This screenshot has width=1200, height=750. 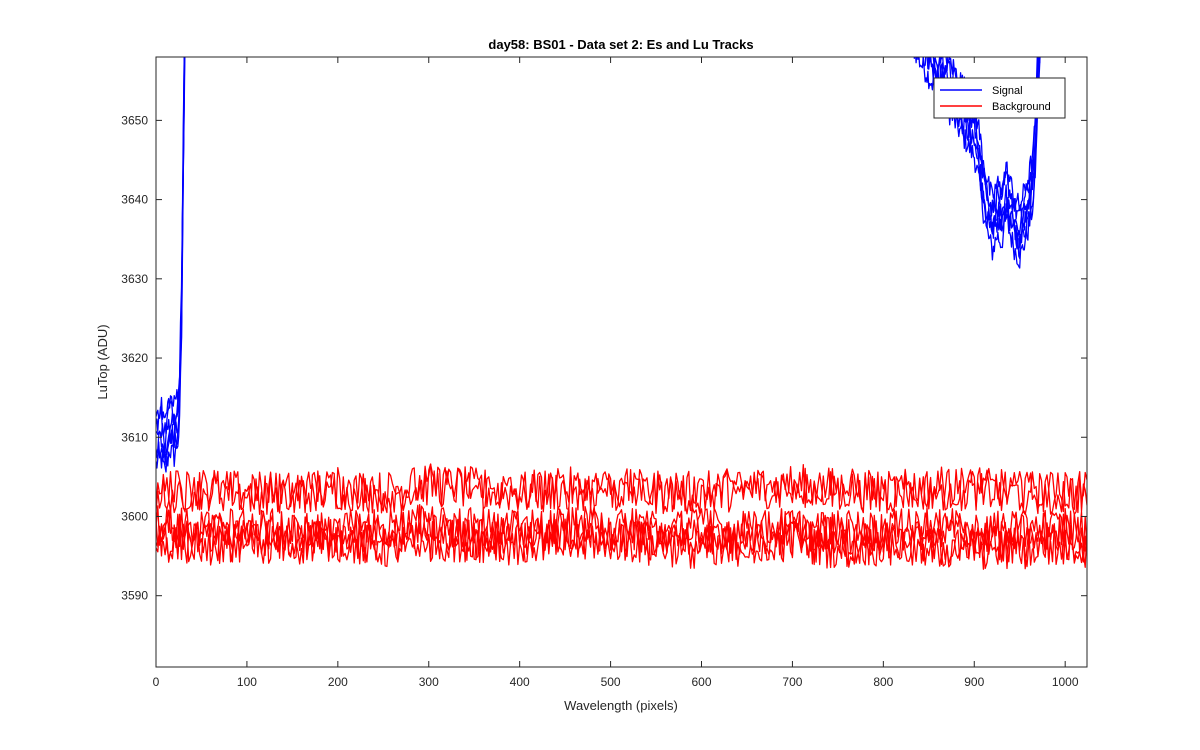 I want to click on x-tick-label: 500, so click(x=611, y=682).